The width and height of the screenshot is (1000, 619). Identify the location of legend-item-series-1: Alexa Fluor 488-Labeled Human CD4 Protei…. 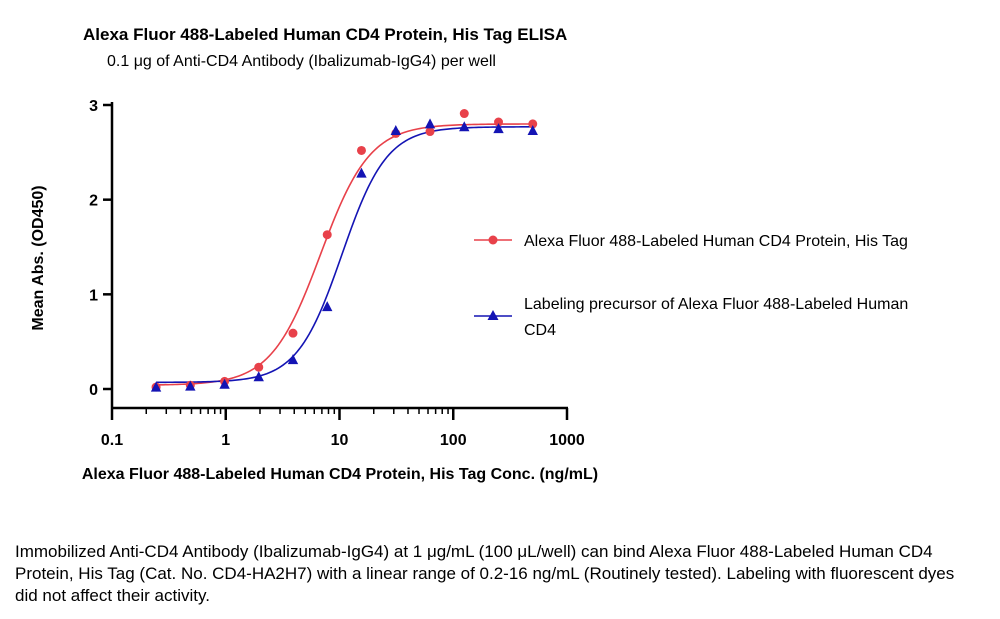
(691, 241).